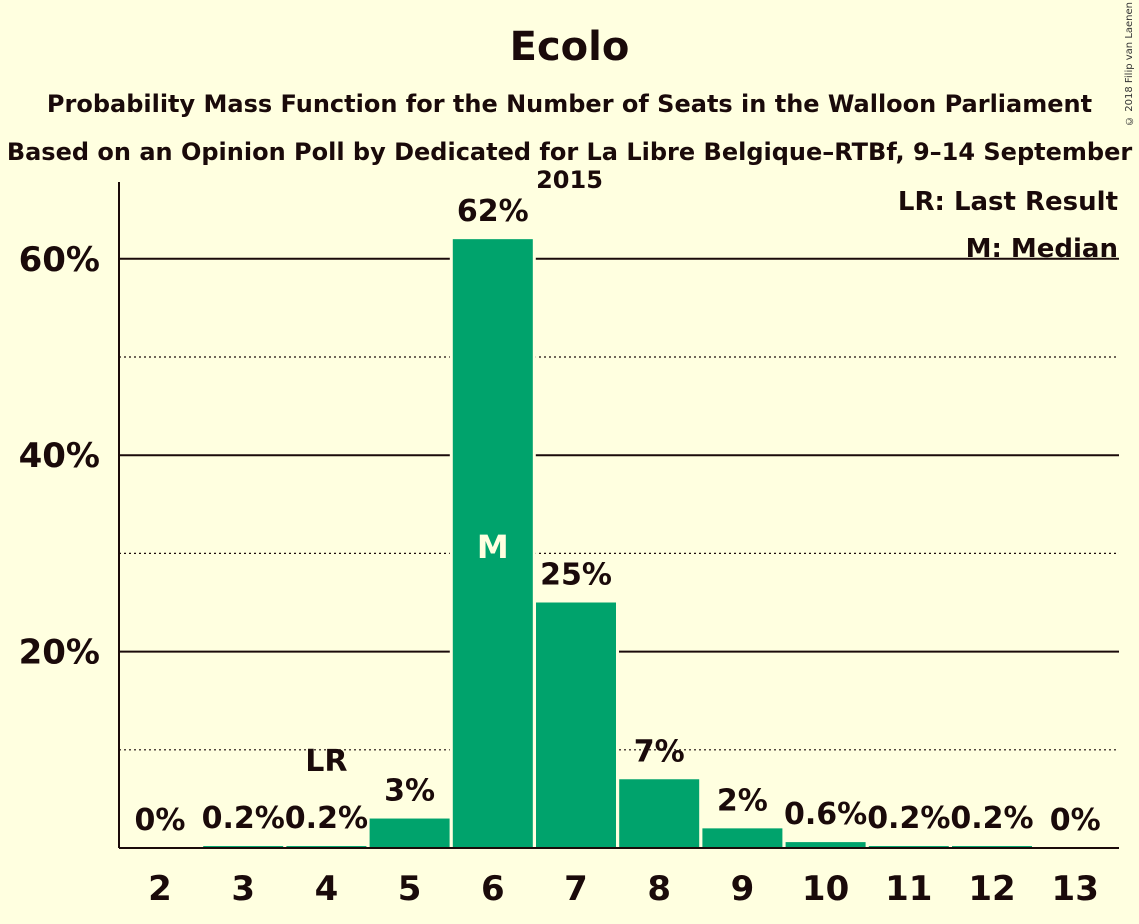 Image resolution: width=1139 pixels, height=924 pixels. Describe the element at coordinates (659, 889) in the screenshot. I see `x-tick-label: 8` at that location.